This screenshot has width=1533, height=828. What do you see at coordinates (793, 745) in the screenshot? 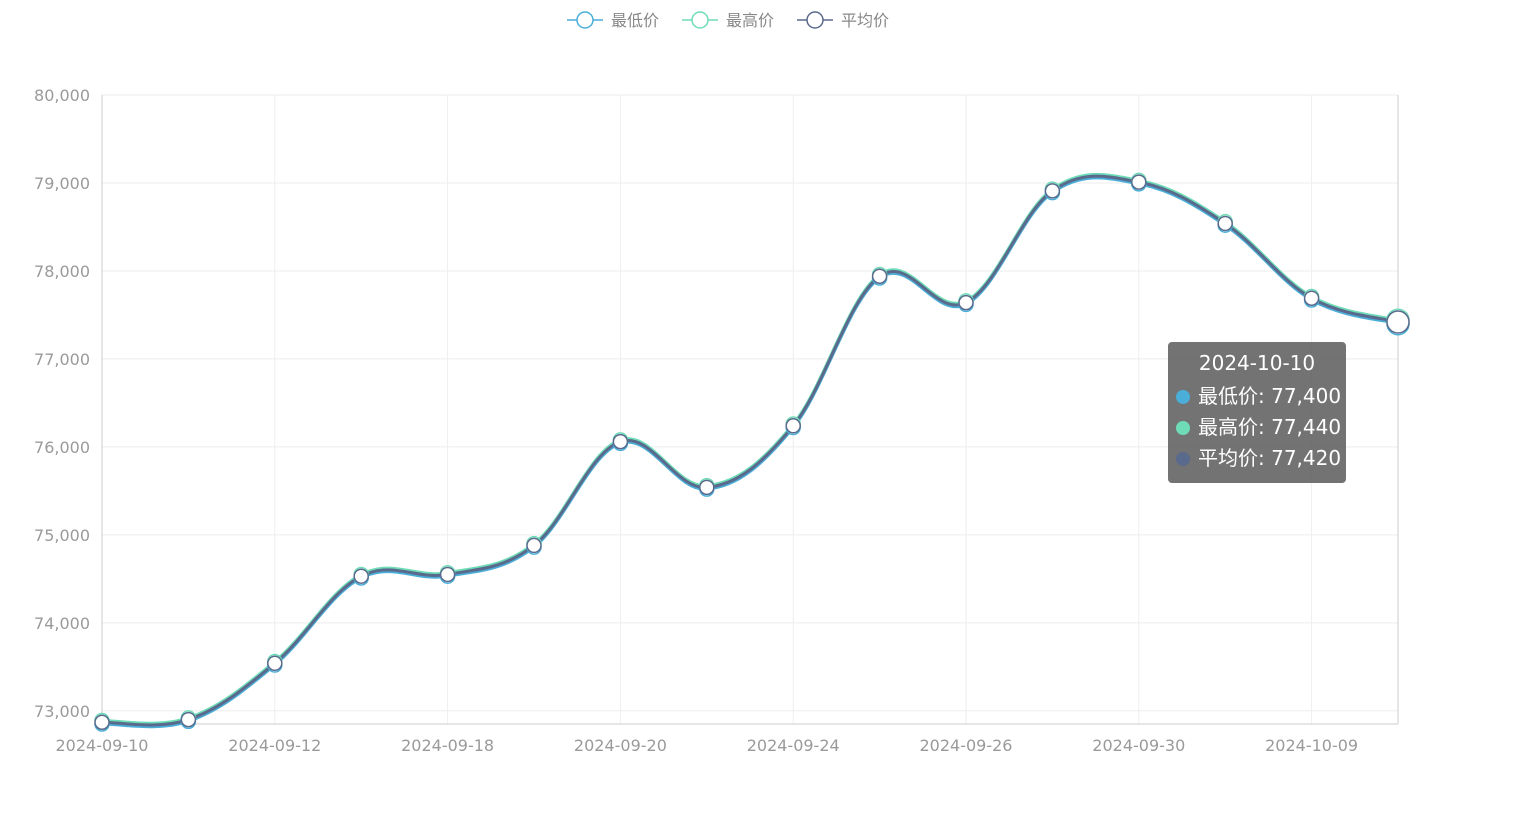
I see `x-tick-label-8: 2024-09-24` at bounding box center [793, 745].